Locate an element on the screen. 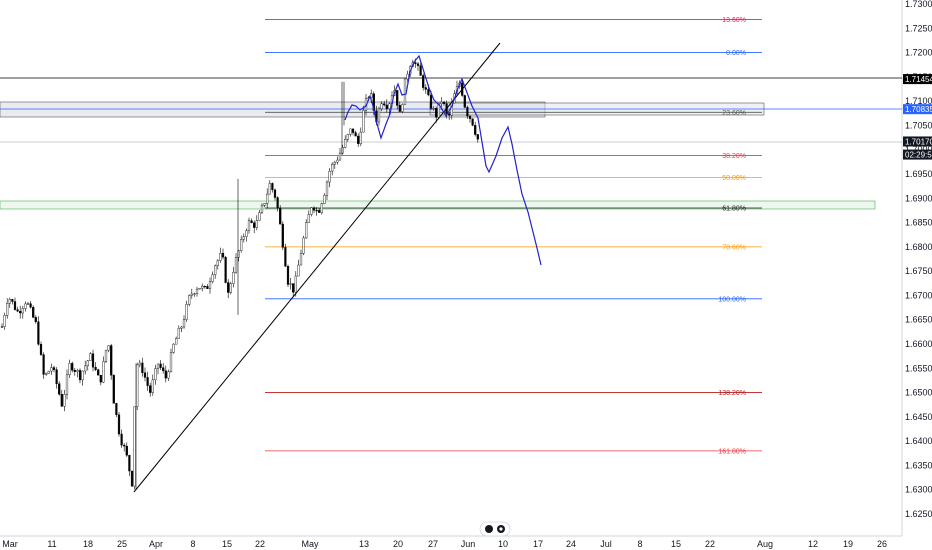 Image resolution: width=932 pixels, height=550 pixels. time-tick-label: 8 is located at coordinates (192, 544).